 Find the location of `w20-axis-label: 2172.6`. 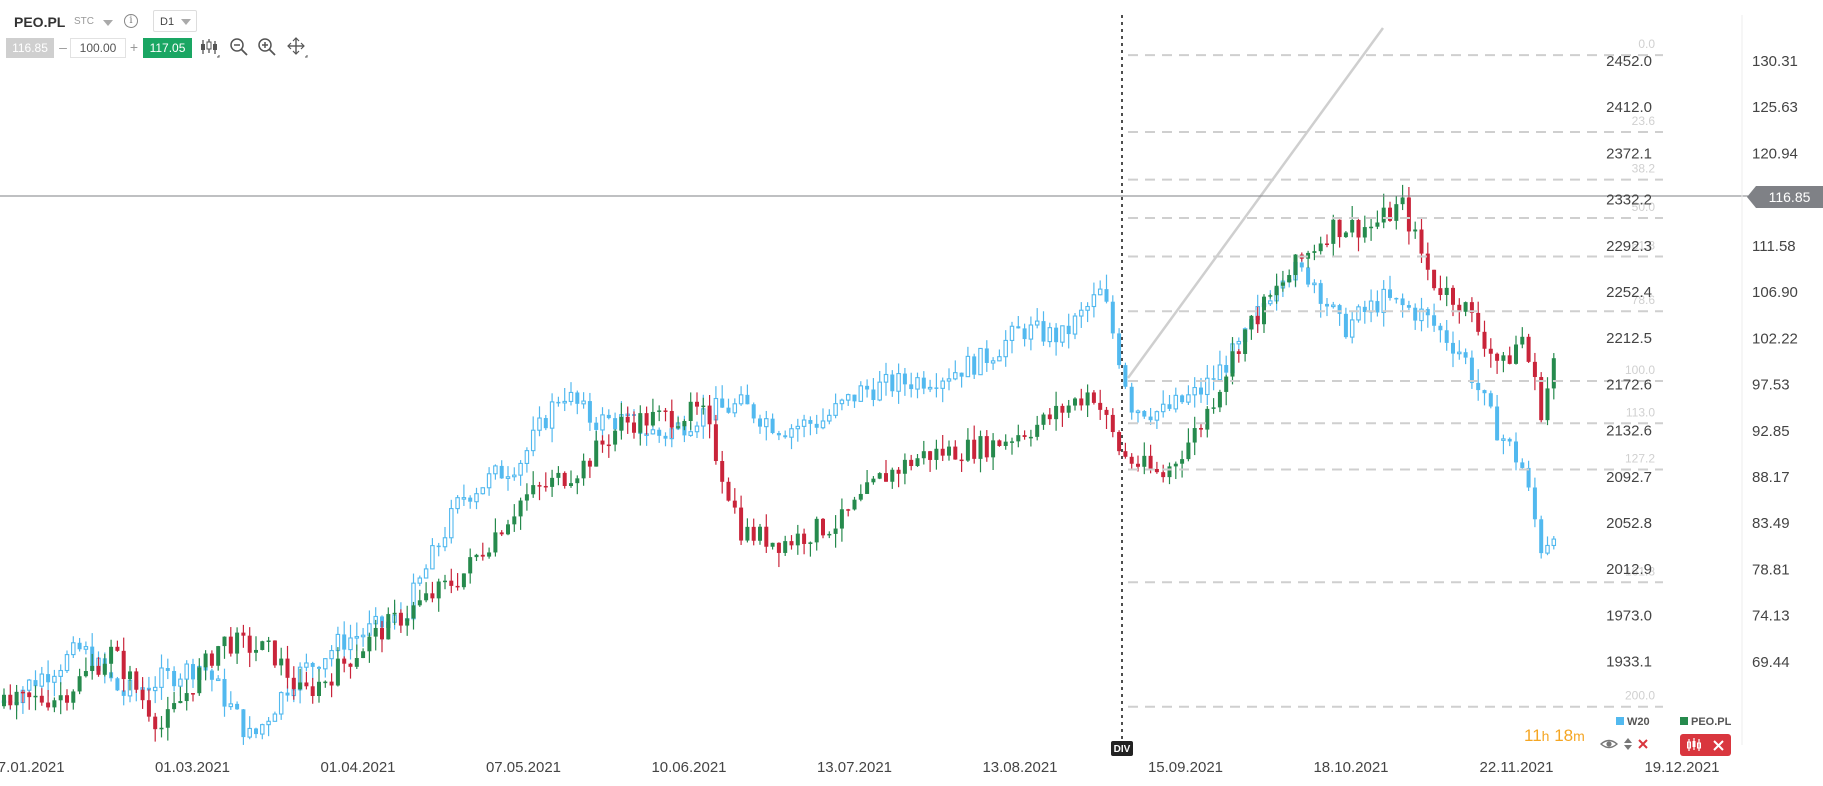

w20-axis-label: 2172.6 is located at coordinates (1629, 384).